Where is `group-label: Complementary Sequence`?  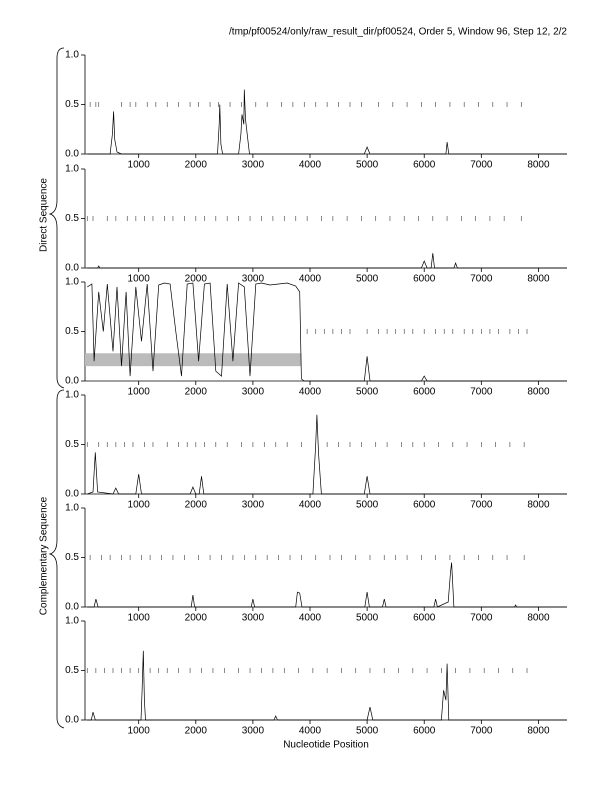
group-label: Complementary Sequence is located at coordinates (44, 555).